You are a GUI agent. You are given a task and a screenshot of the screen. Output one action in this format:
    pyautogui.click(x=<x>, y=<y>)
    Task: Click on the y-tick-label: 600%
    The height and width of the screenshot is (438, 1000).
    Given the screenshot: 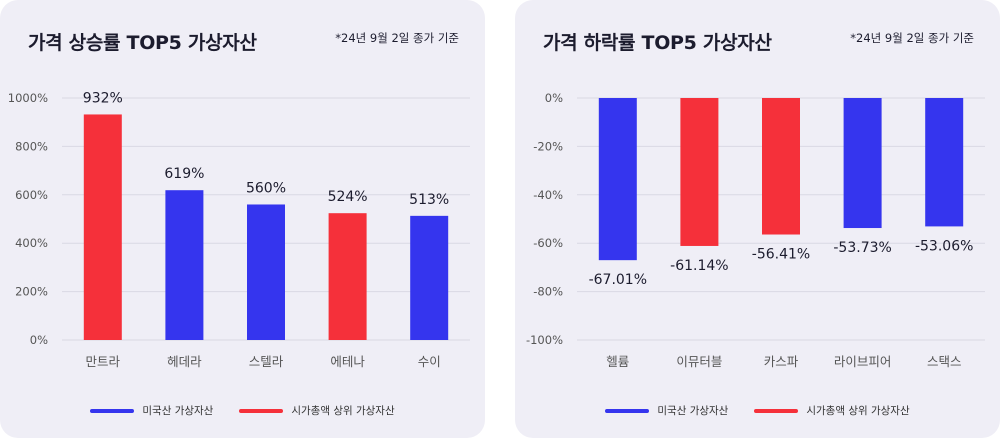 What is the action you would take?
    pyautogui.click(x=31, y=195)
    